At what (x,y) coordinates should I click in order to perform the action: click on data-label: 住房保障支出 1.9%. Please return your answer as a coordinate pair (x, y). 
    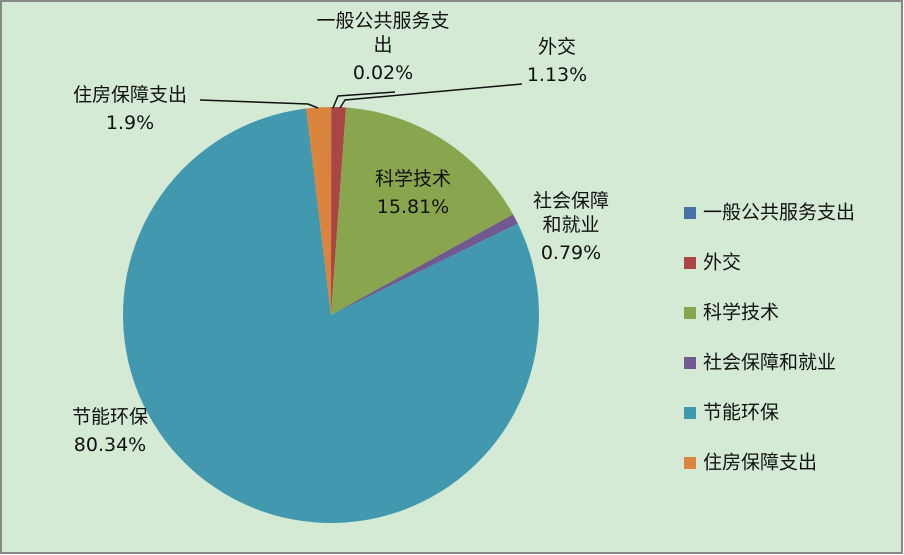
    Looking at the image, I should click on (130, 112).